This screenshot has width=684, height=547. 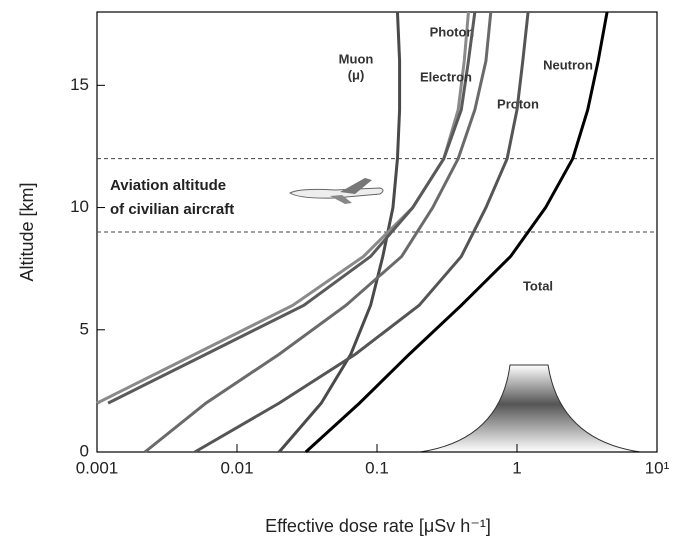 I want to click on annotation: of civilian aircraft, so click(x=172, y=209).